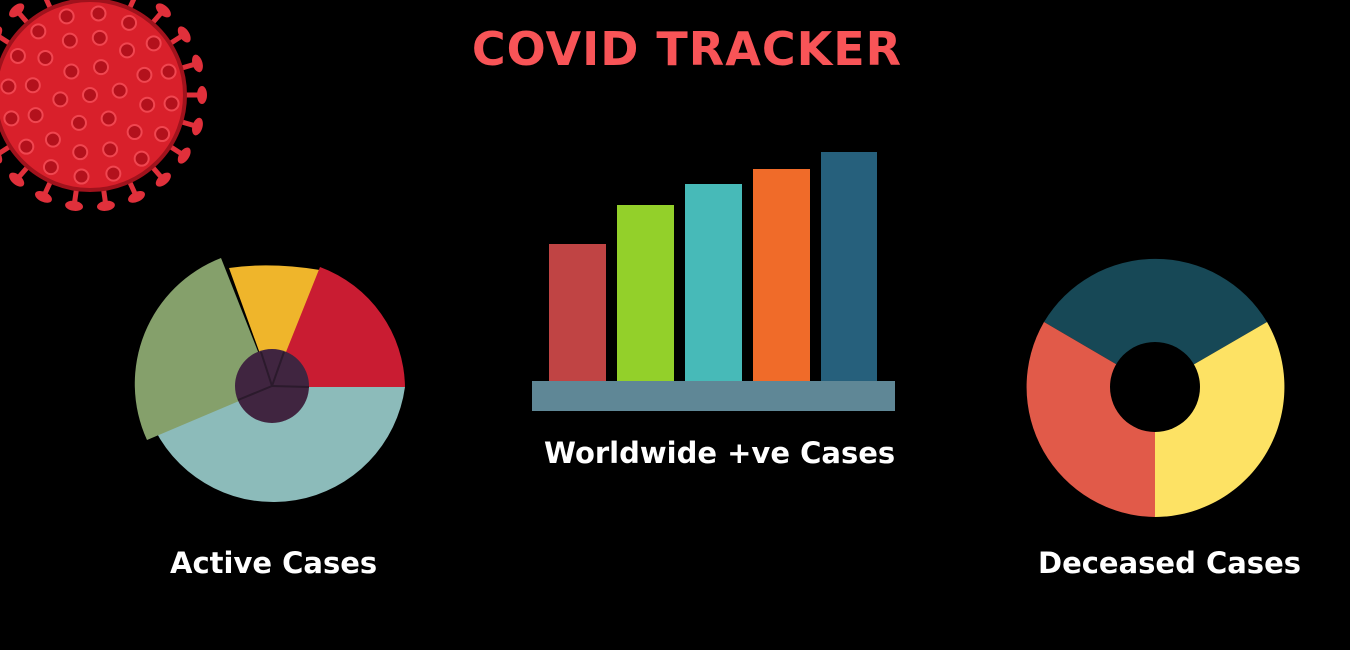 The width and height of the screenshot is (1350, 650). I want to click on deceased-segment-yellow, so click(1220, 419).